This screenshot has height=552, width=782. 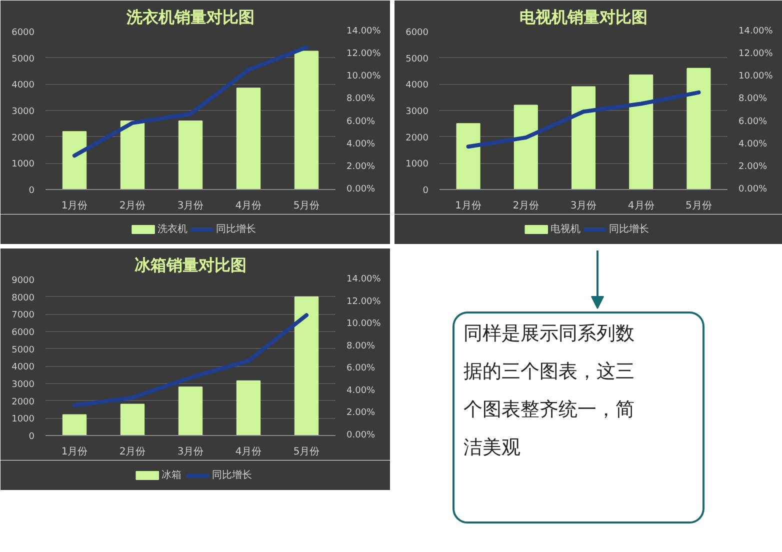 What do you see at coordinates (549, 390) in the screenshot?
I see `text: 同样是展示同系列数据的三个图表，这三个图表整齐统一，简洁美观` at bounding box center [549, 390].